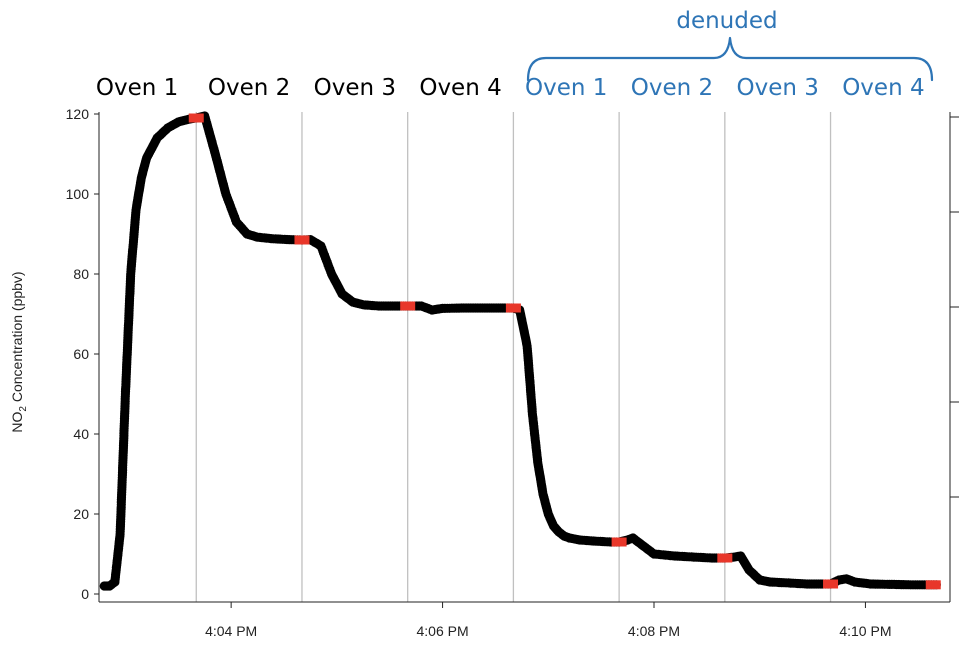  Describe the element at coordinates (566, 88) in the screenshot. I see `denuded-oven-label-1: Oven 1` at that location.